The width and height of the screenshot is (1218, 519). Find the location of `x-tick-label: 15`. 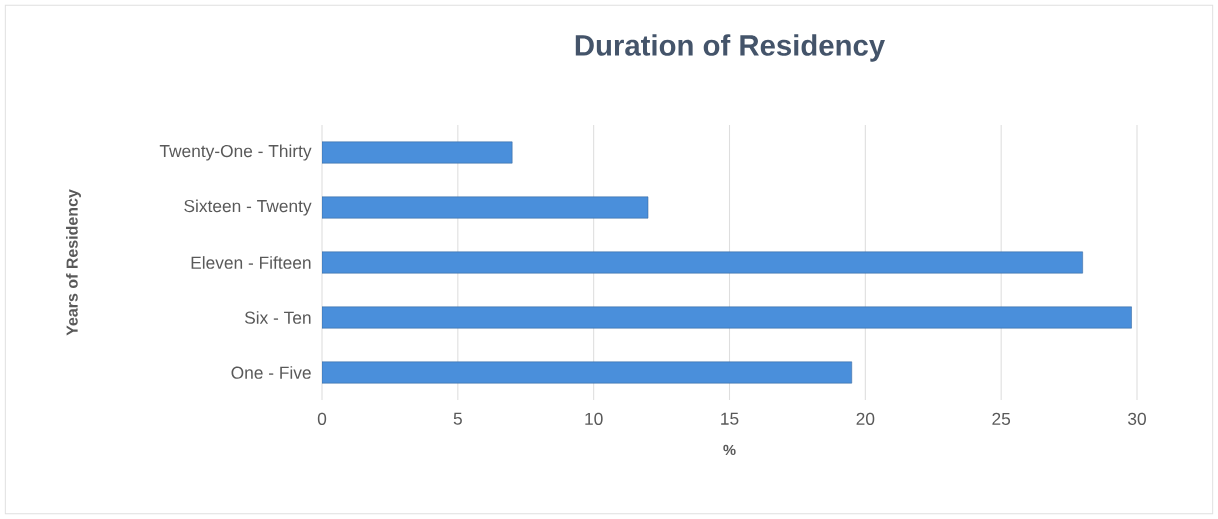

x-tick-label: 15 is located at coordinates (730, 418).